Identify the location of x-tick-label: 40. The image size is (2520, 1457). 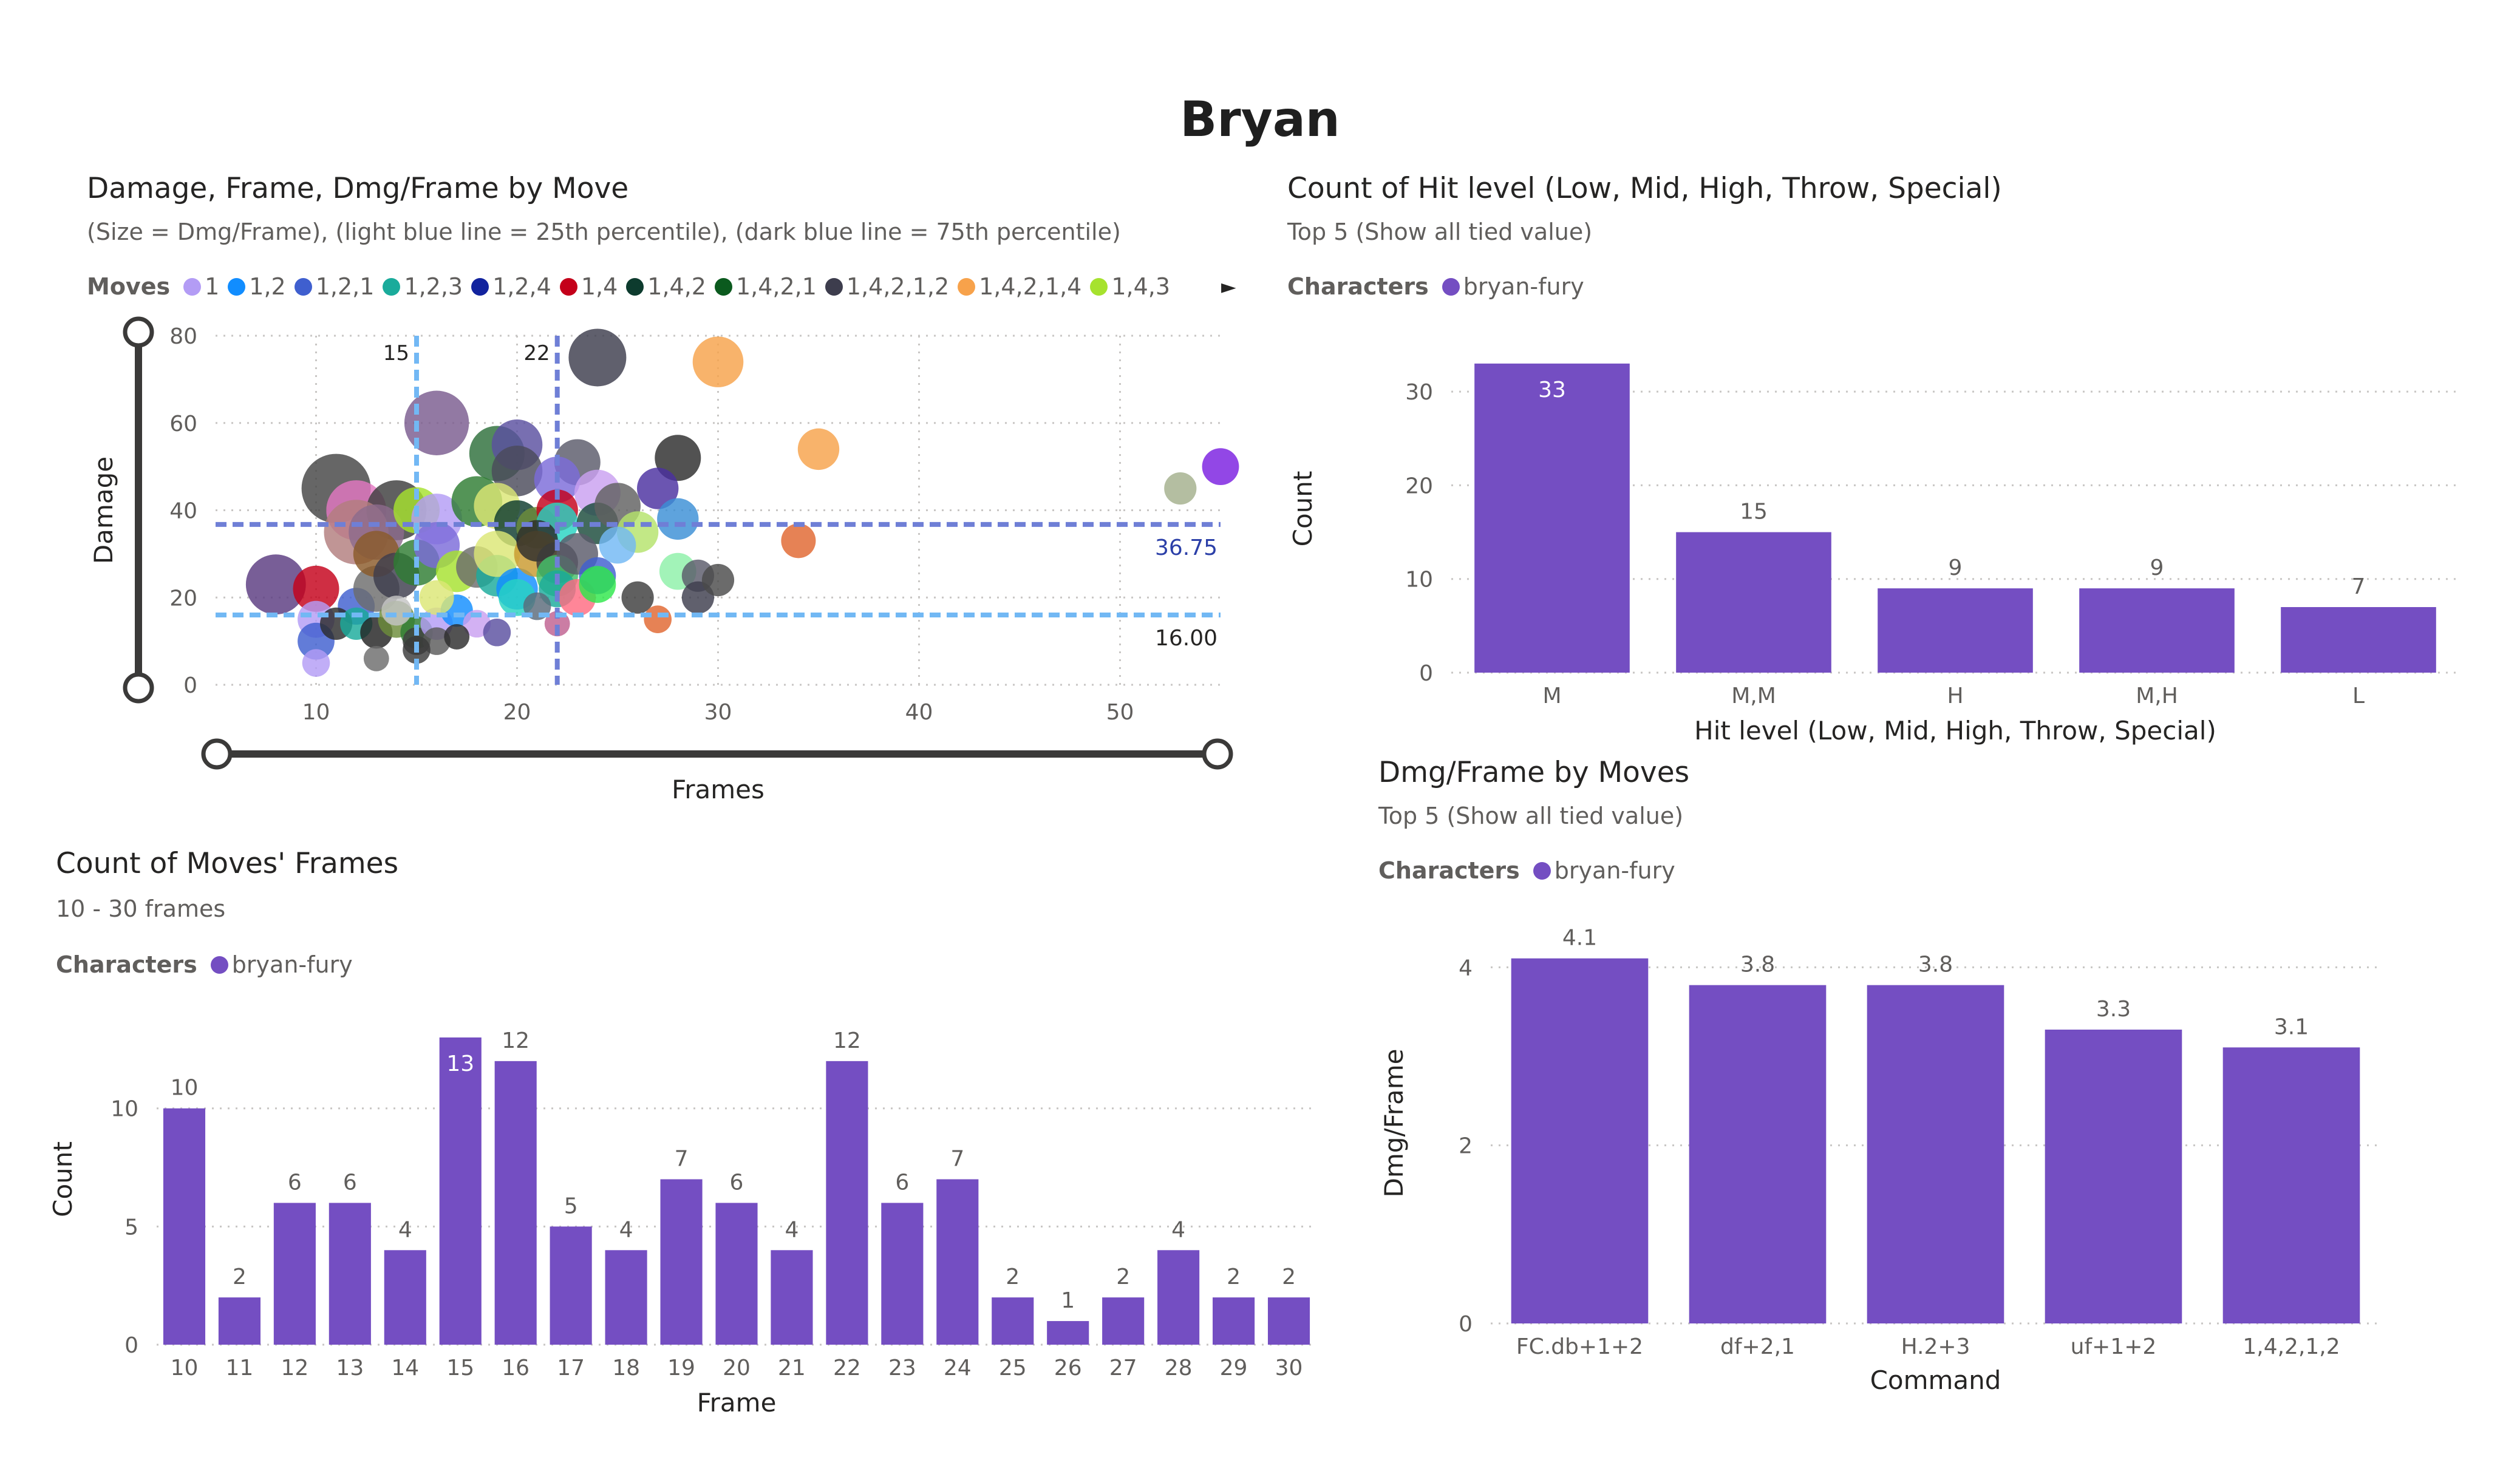
(919, 712).